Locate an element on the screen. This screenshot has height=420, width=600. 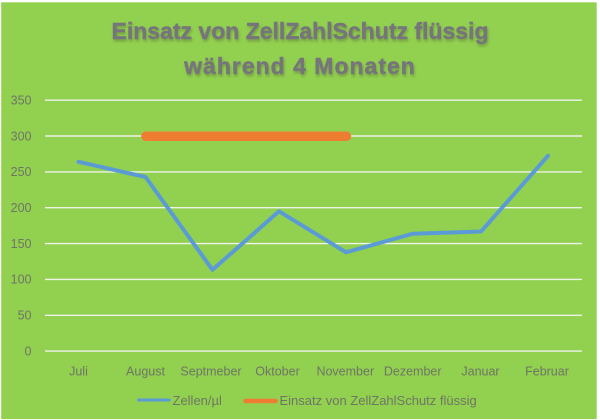
svg-text: Septmeber is located at coordinates (210, 371).